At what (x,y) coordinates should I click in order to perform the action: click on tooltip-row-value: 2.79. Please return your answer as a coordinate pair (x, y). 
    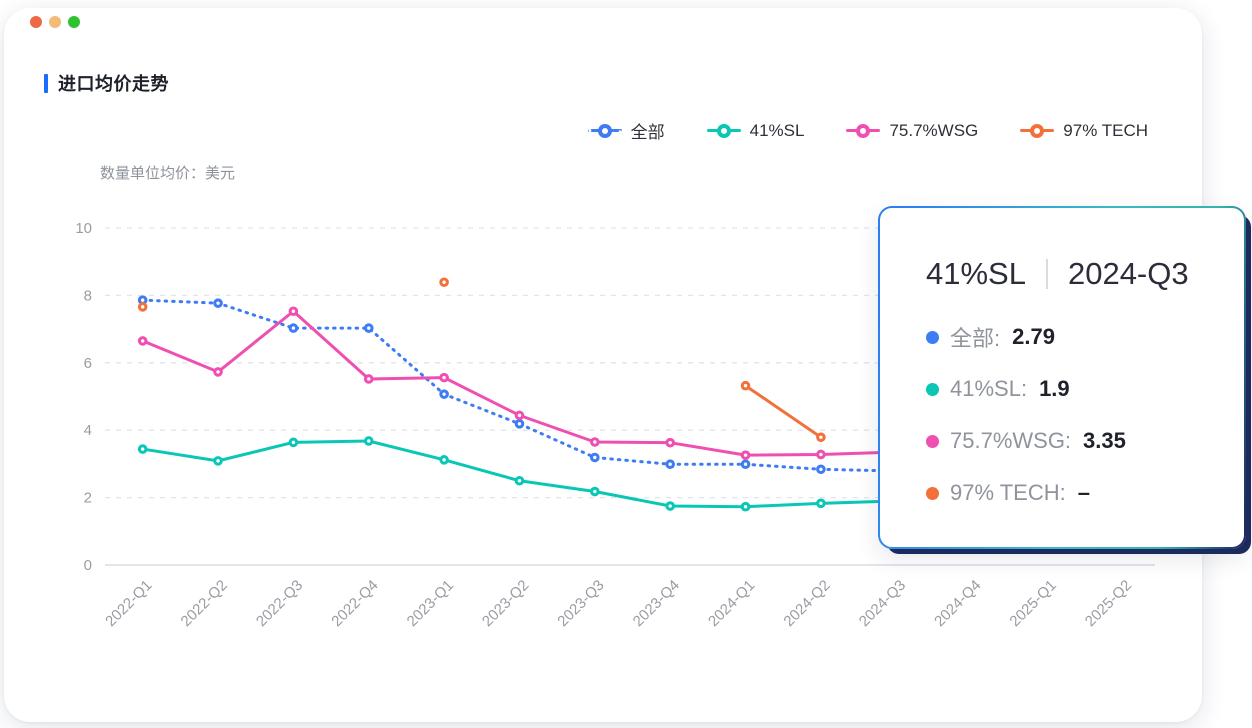
    Looking at the image, I should click on (1033, 336).